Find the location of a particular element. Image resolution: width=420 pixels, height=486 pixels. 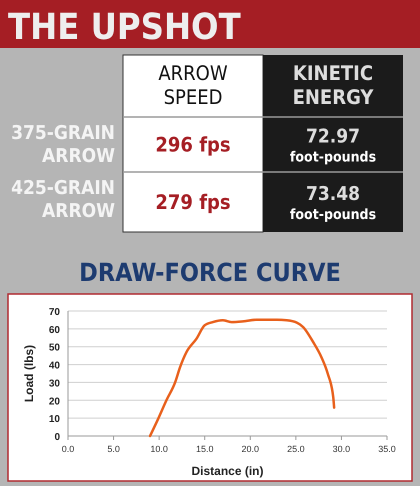

x-tick-label: 5.0 is located at coordinates (113, 449).